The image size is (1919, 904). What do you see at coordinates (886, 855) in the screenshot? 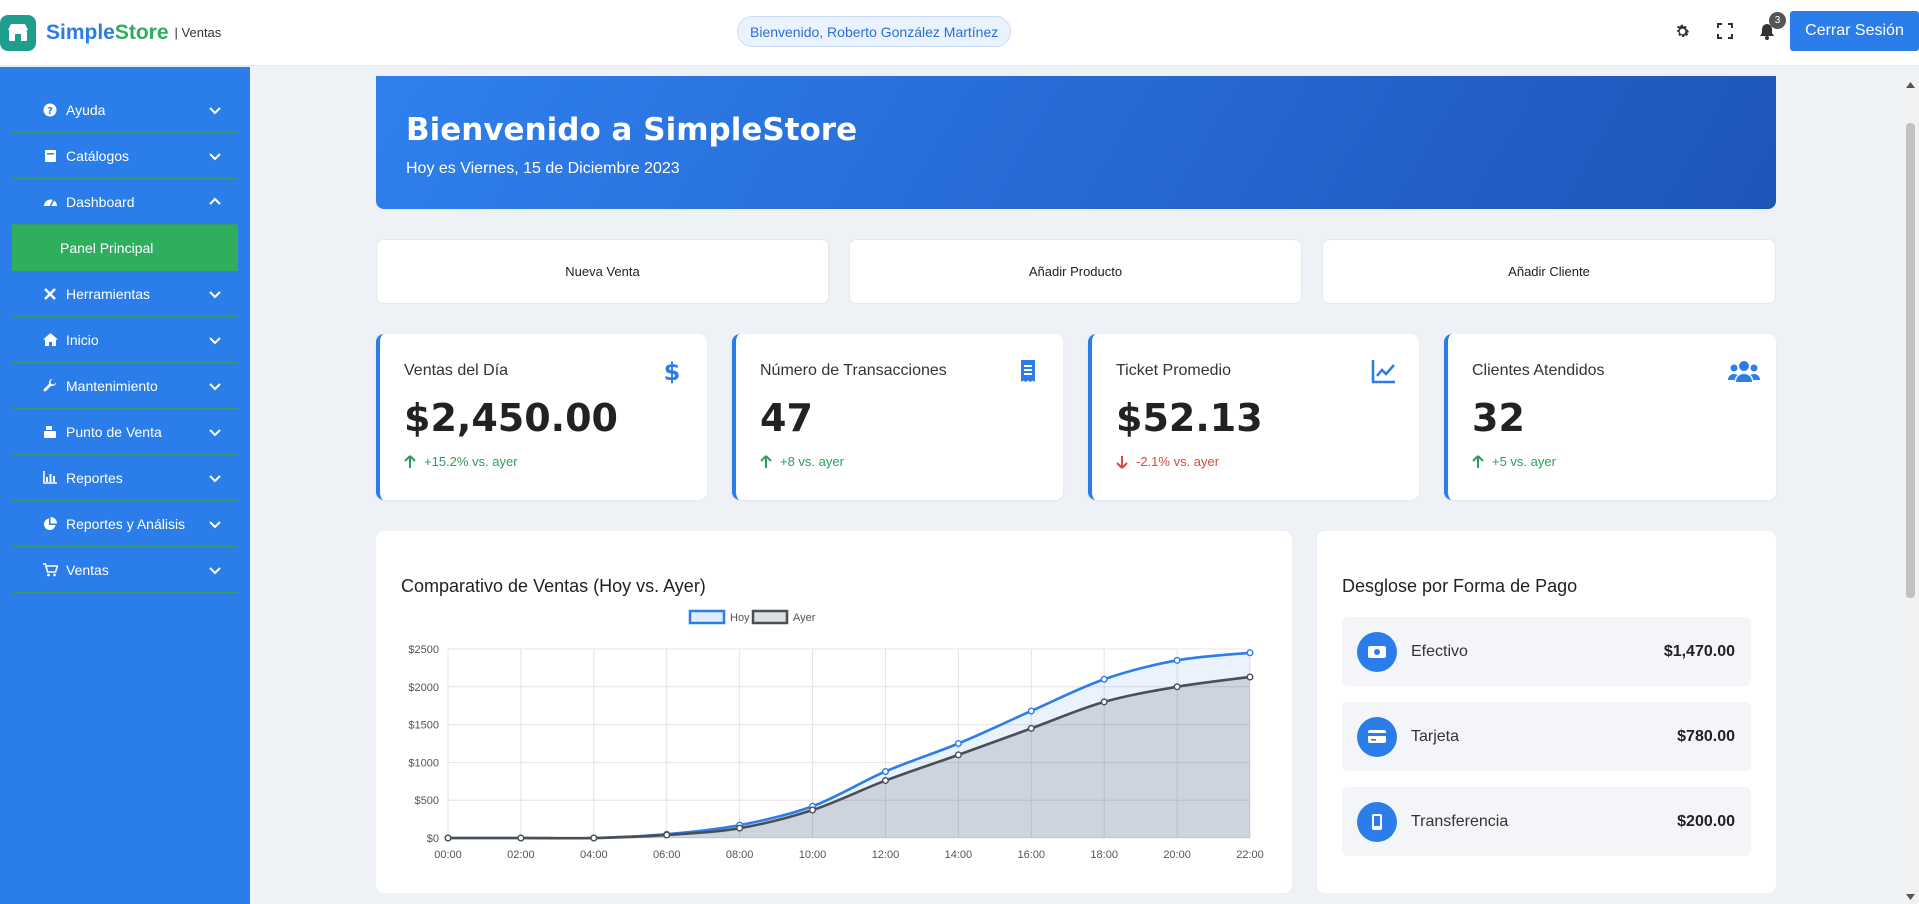
I see `x-tick-label: 12:00` at bounding box center [886, 855].